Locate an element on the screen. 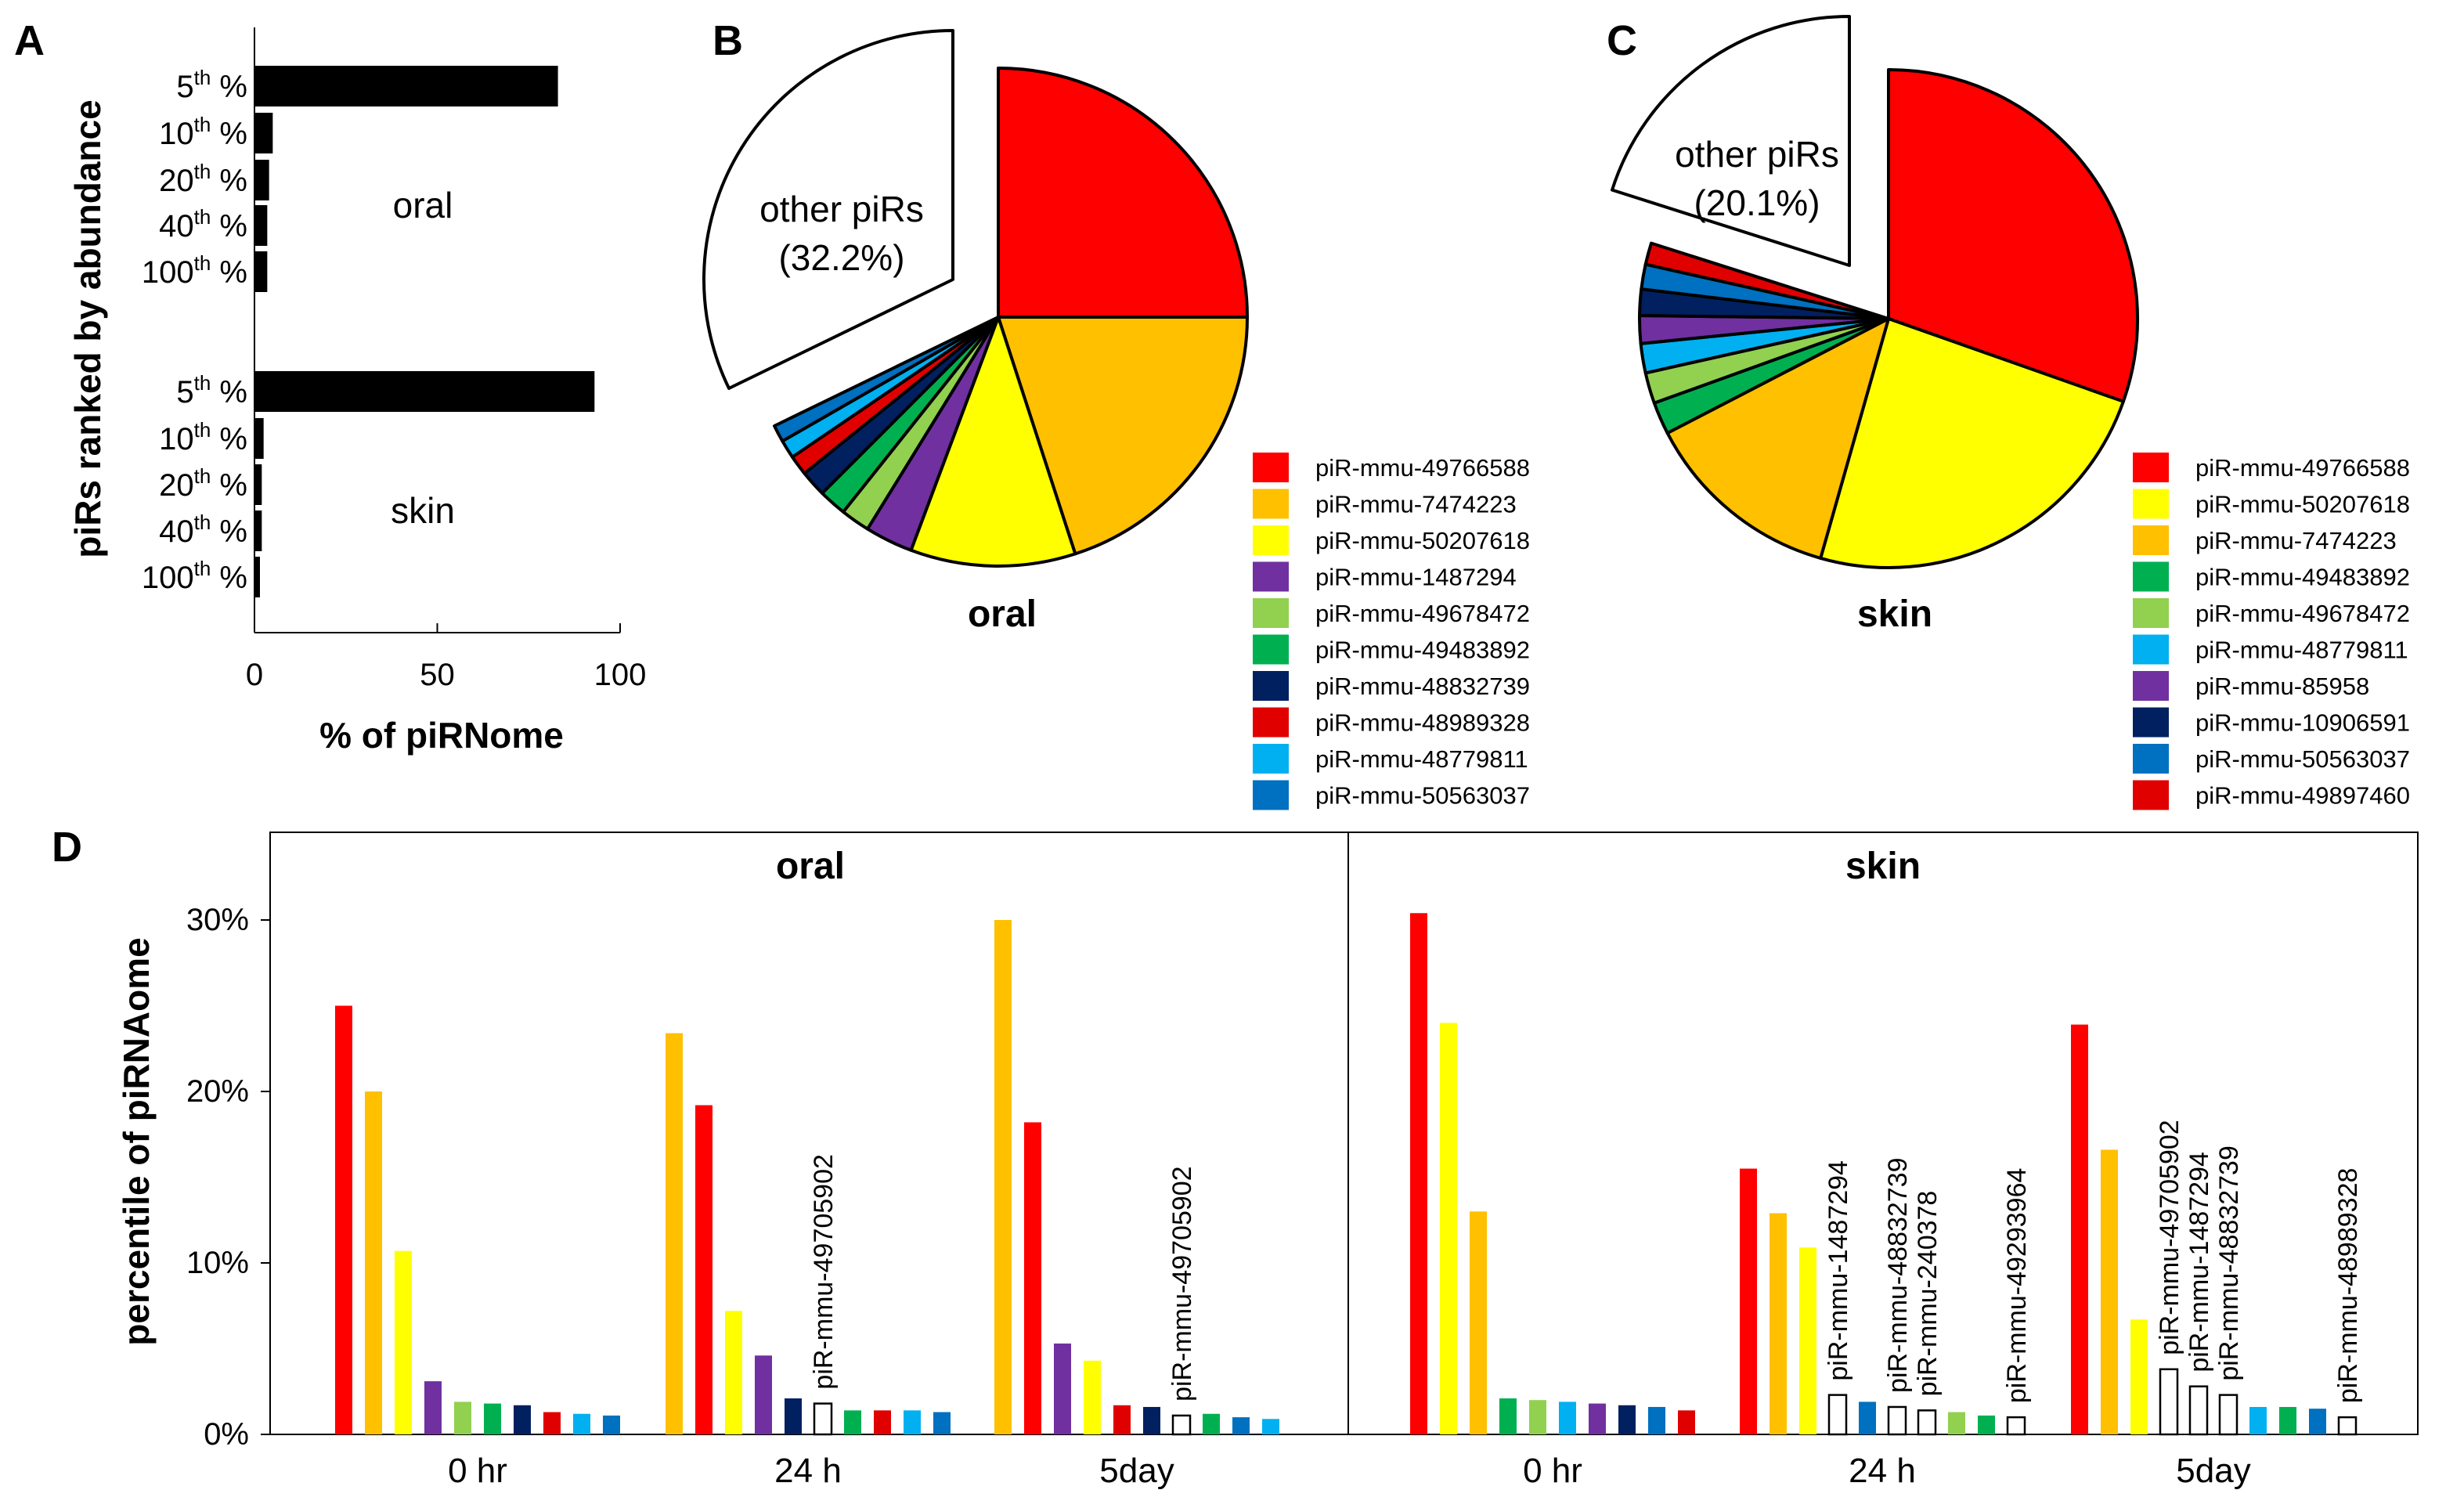 The height and width of the screenshot is (1508, 2464). panel-b-legend-label-pir-mmu-49483892: piR-mmu-49483892 is located at coordinates (1423, 650).